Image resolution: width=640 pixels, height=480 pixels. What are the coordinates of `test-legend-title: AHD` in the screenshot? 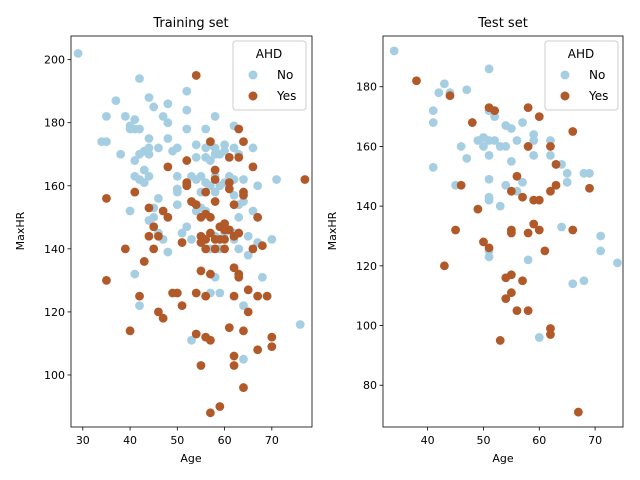 It's located at (581, 54).